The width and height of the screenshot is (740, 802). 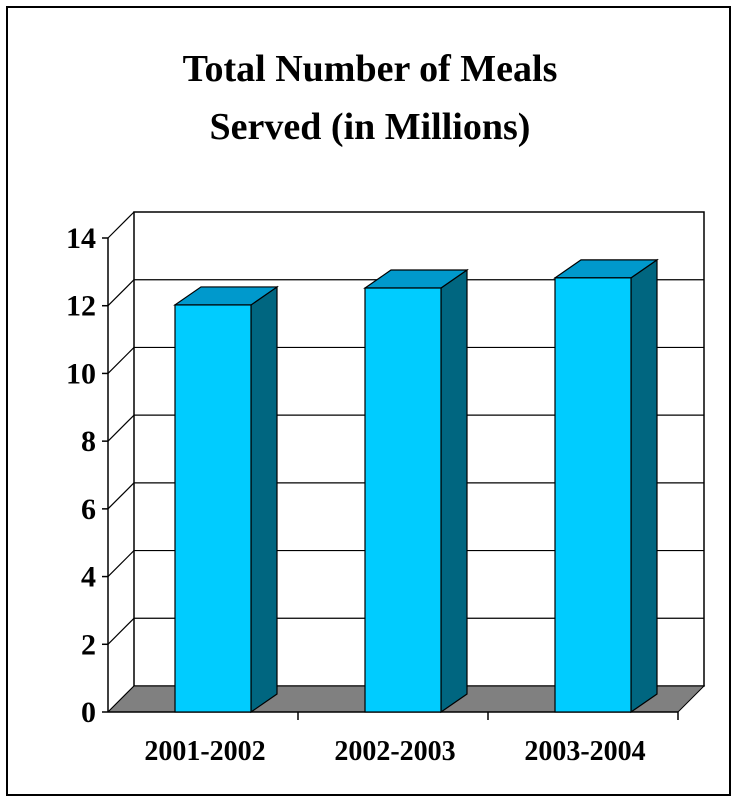 What do you see at coordinates (88, 644) in the screenshot?
I see `y-tick-label: 2` at bounding box center [88, 644].